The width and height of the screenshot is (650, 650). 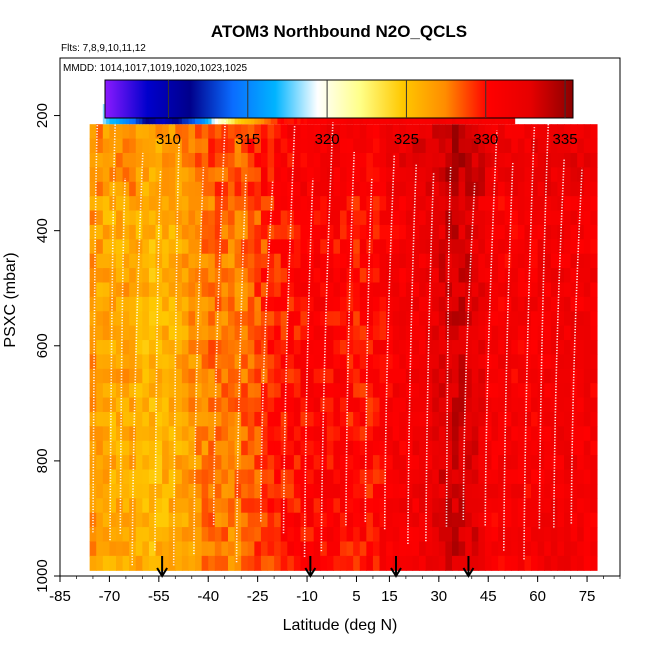 What do you see at coordinates (60, 596) in the screenshot?
I see `x-tick-label: -85` at bounding box center [60, 596].